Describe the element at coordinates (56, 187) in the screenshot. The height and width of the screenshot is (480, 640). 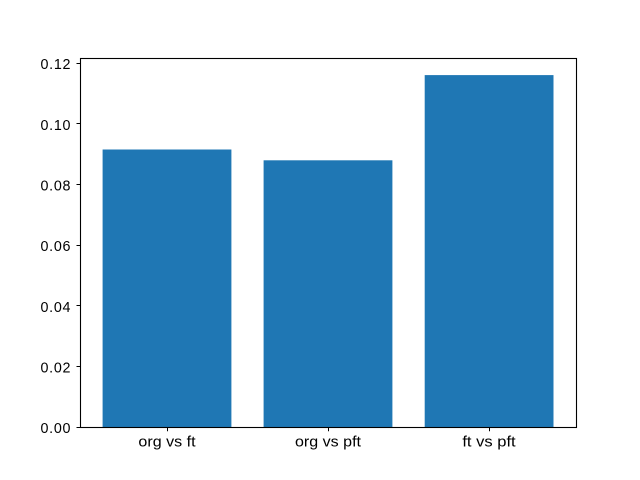
I see `svg-text: 0.08` at that location.